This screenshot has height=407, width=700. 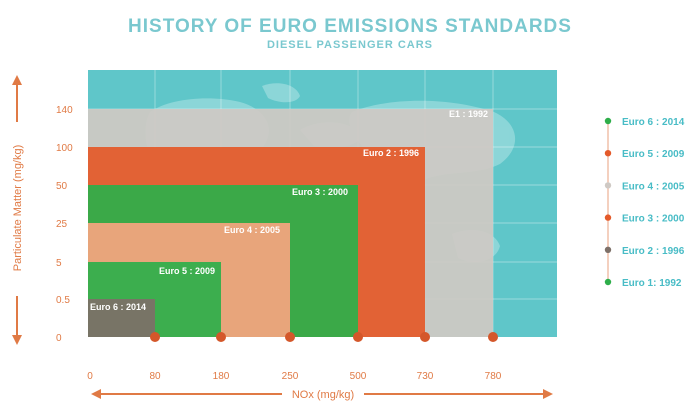 I want to click on legend-dot-euro-1-1992, so click(x=608, y=282).